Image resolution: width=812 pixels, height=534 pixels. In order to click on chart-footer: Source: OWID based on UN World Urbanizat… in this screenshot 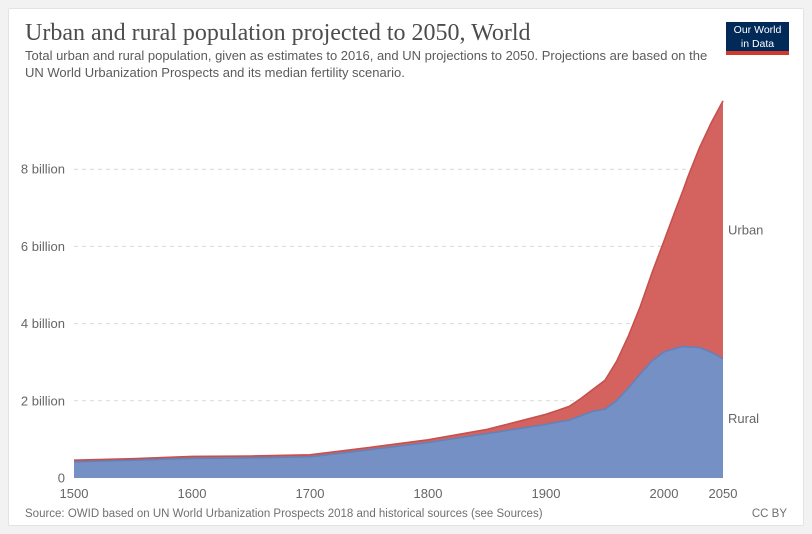, I will do `click(406, 514)`.